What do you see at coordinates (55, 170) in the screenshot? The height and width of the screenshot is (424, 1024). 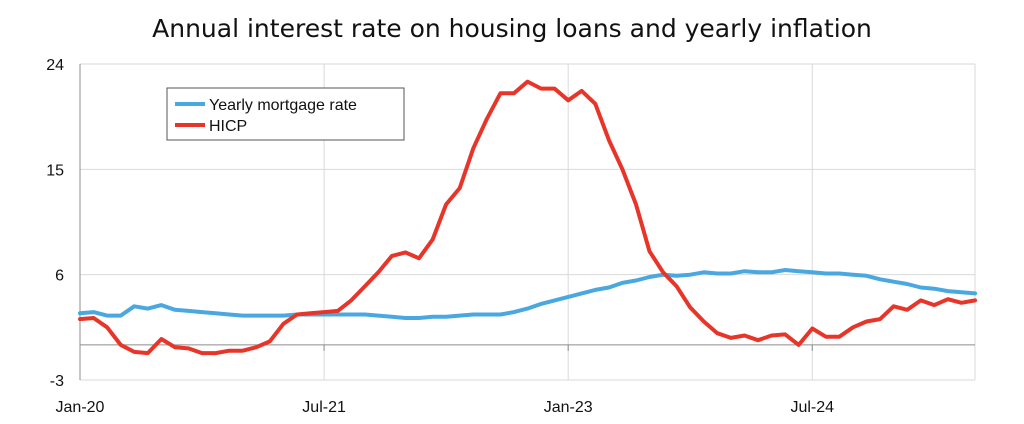 I see `y-tick-label: 15` at bounding box center [55, 170].